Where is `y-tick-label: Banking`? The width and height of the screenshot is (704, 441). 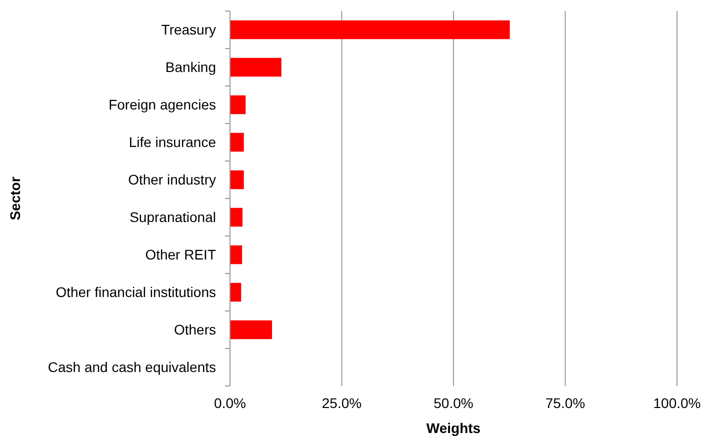 y-tick-label: Banking is located at coordinates (190, 67).